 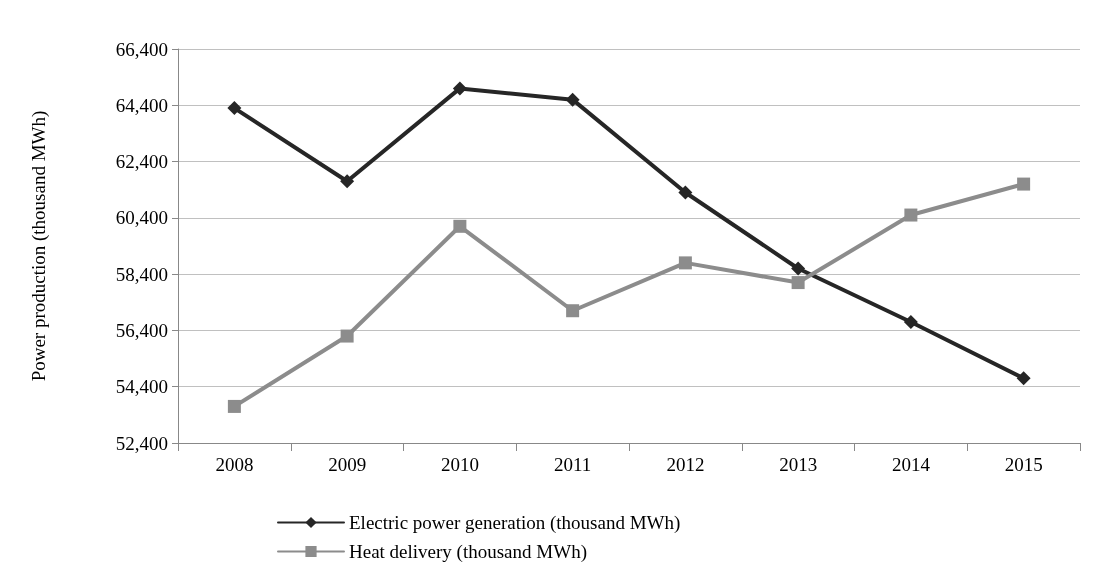 What do you see at coordinates (685, 464) in the screenshot?
I see `x-tick-label: 2012` at bounding box center [685, 464].